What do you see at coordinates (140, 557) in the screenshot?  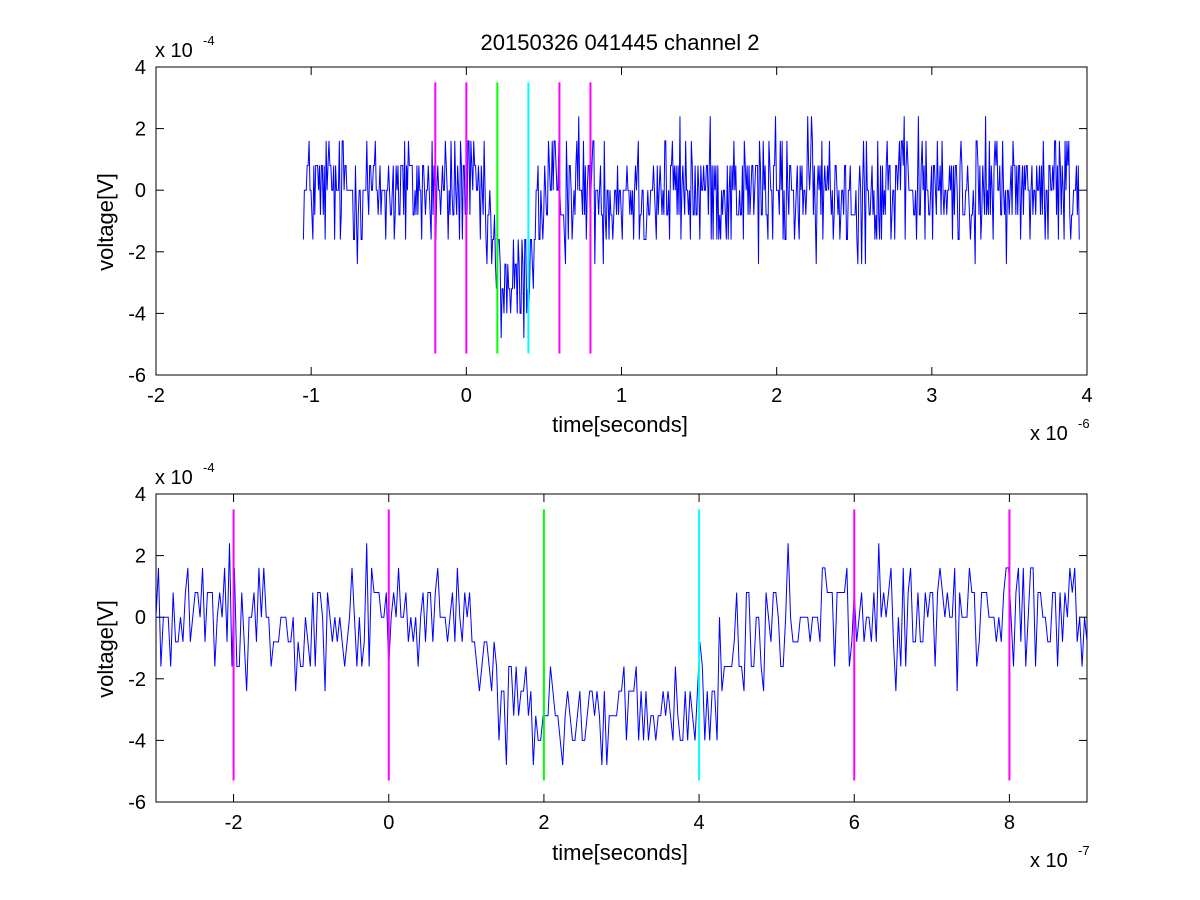 I see `bottom-y-tick-label-4: 2` at bounding box center [140, 557].